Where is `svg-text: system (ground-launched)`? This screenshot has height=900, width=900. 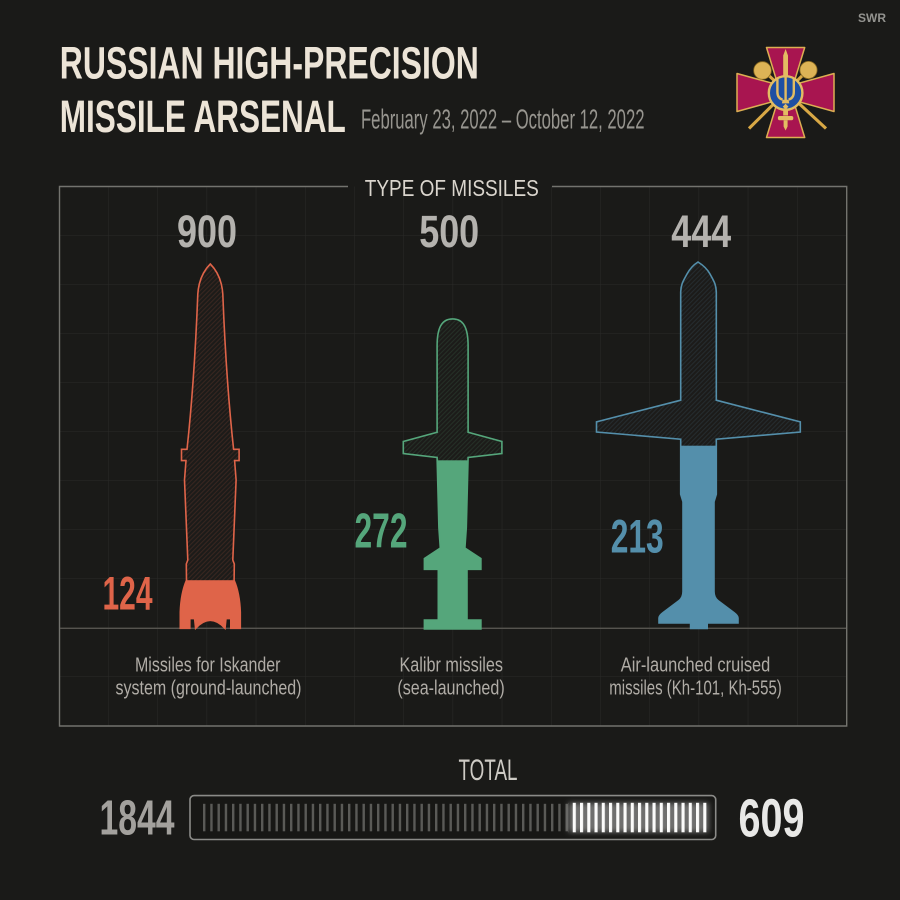 svg-text: system (ground-launched) is located at coordinates (209, 689).